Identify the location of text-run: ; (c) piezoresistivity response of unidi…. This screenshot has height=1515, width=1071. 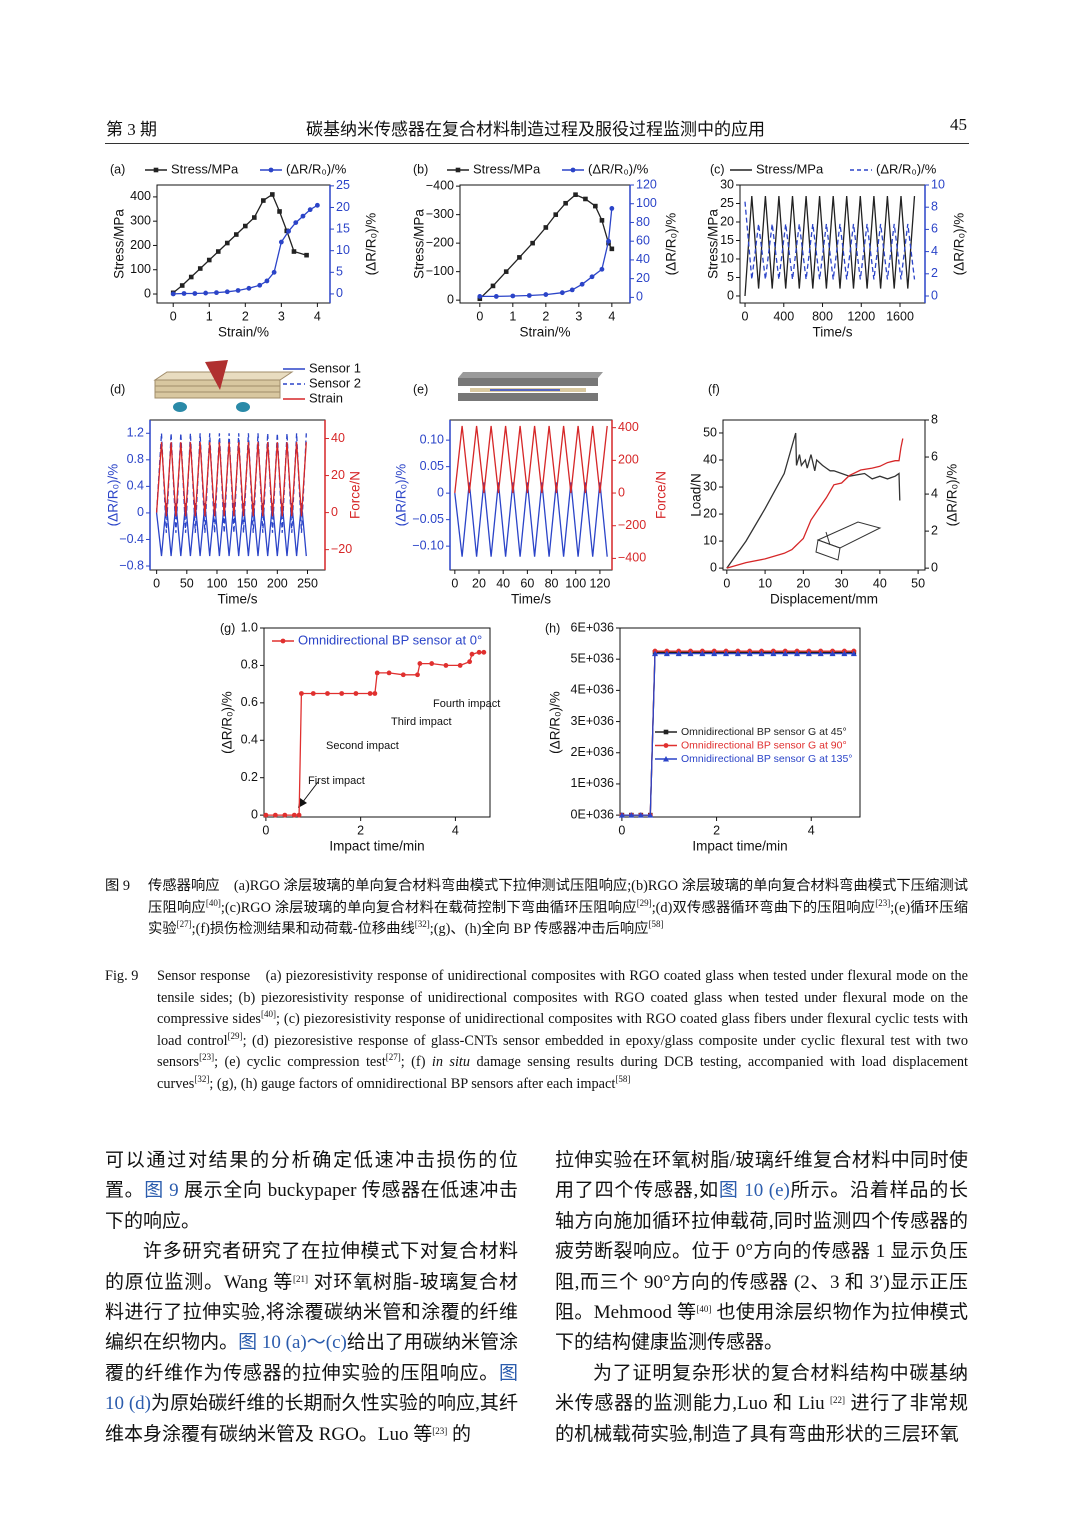
(562, 1030).